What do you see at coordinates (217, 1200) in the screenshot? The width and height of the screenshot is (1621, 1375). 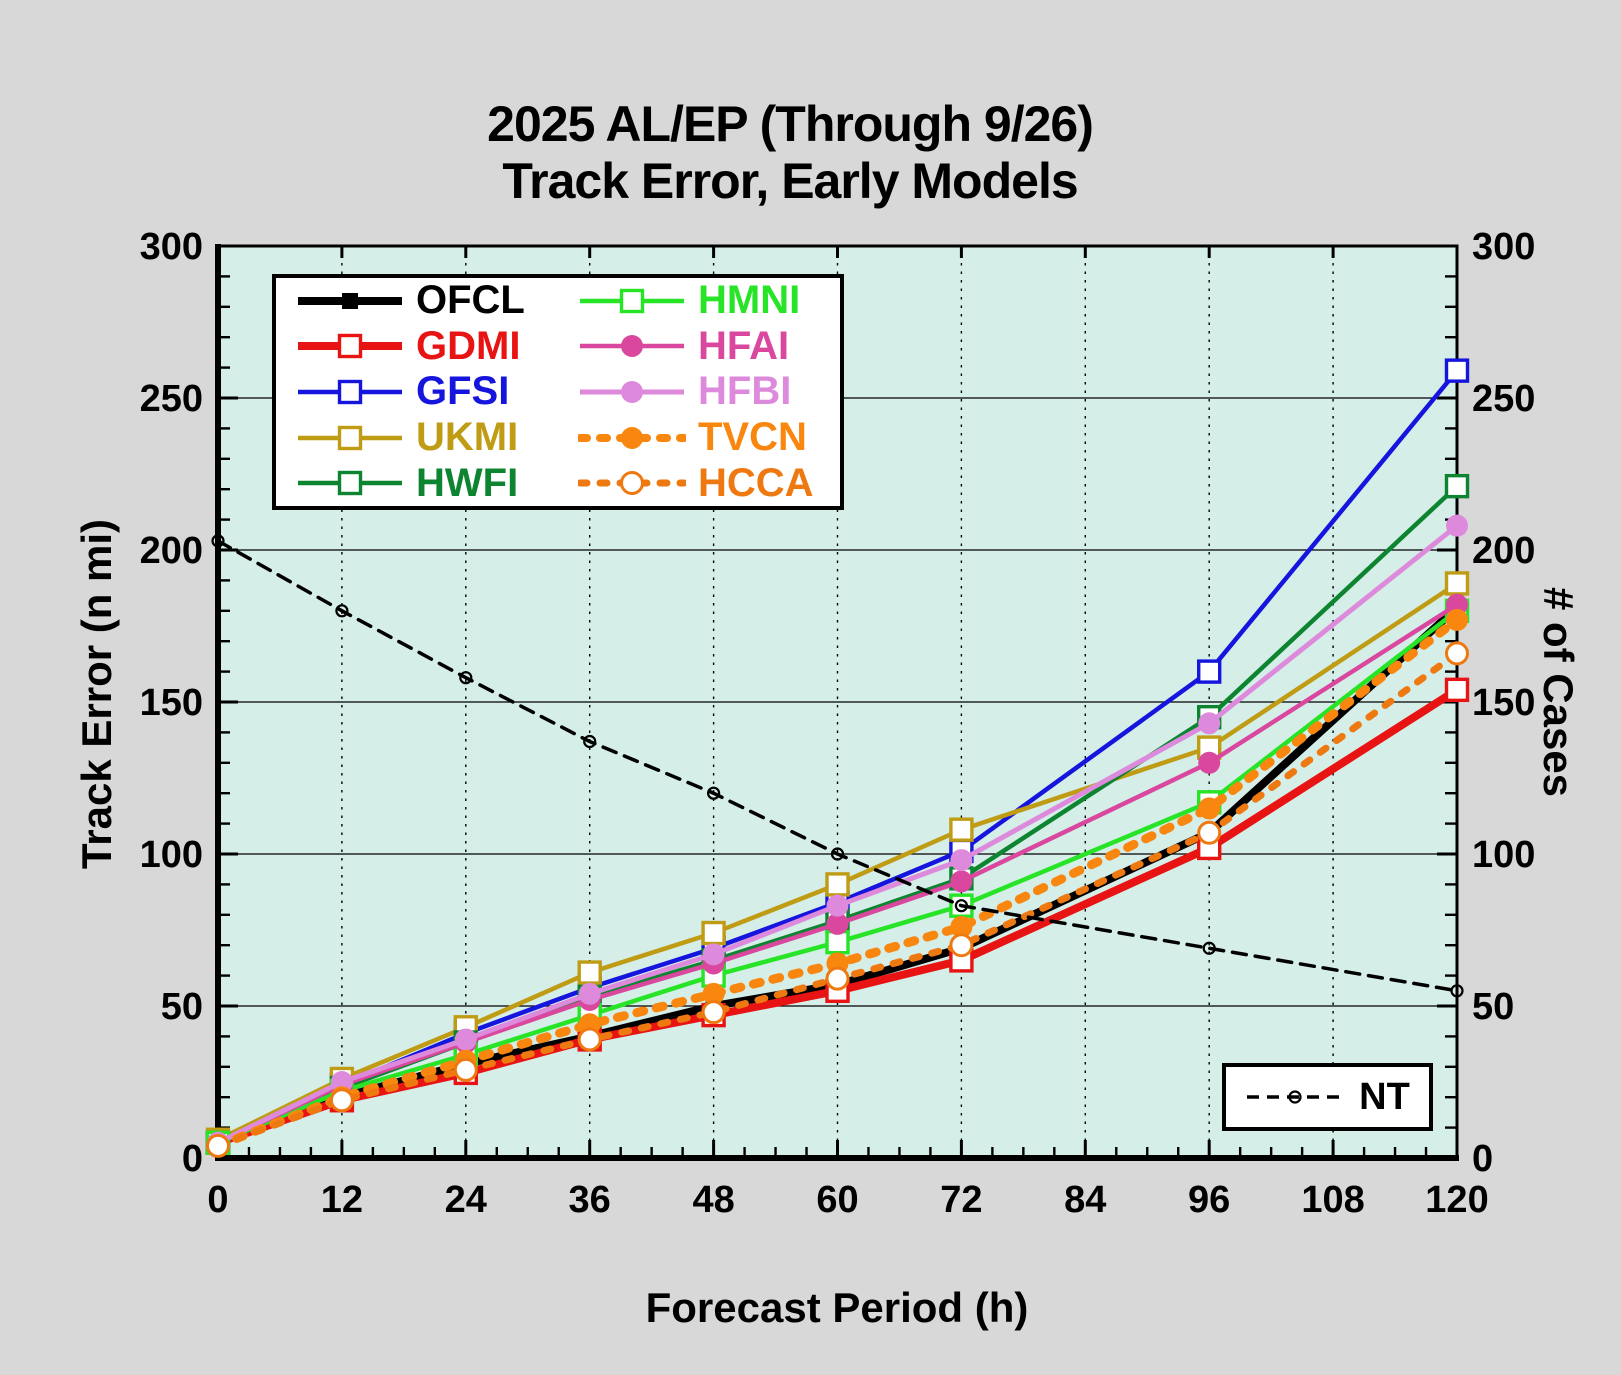 I see `x-tick-label: 0` at bounding box center [217, 1200].